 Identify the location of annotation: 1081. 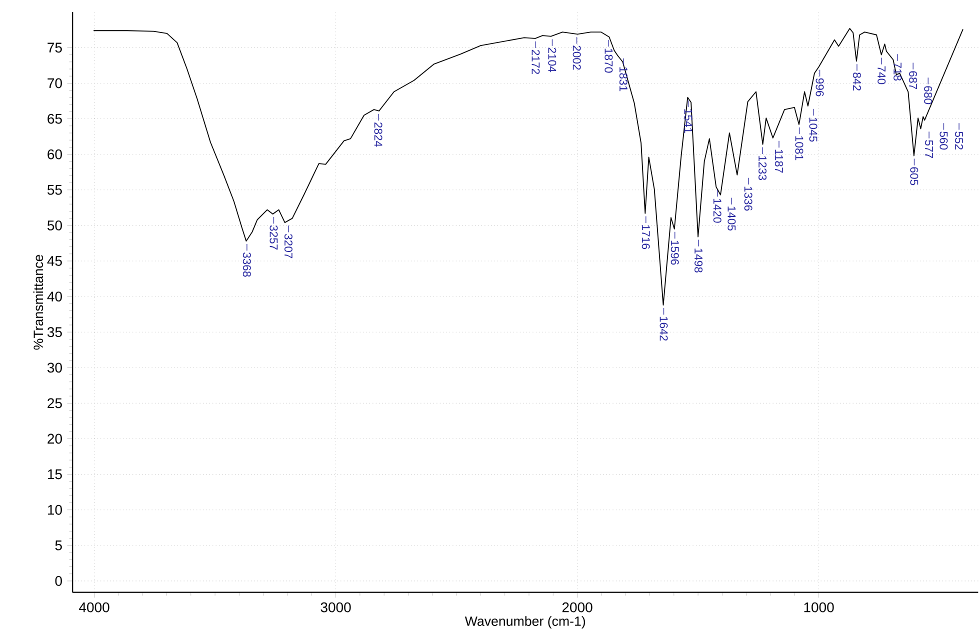
(799, 148).